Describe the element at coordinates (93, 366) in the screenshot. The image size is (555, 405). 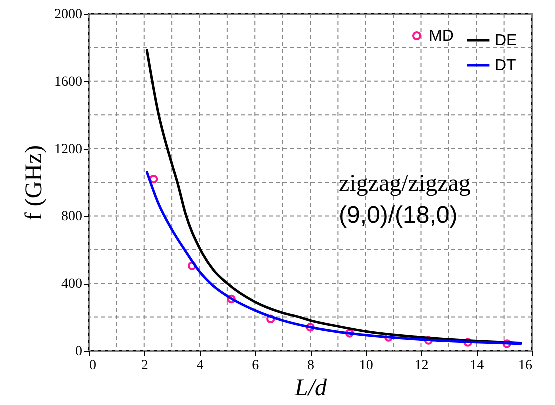
I see `x-tick-label: 0` at that location.